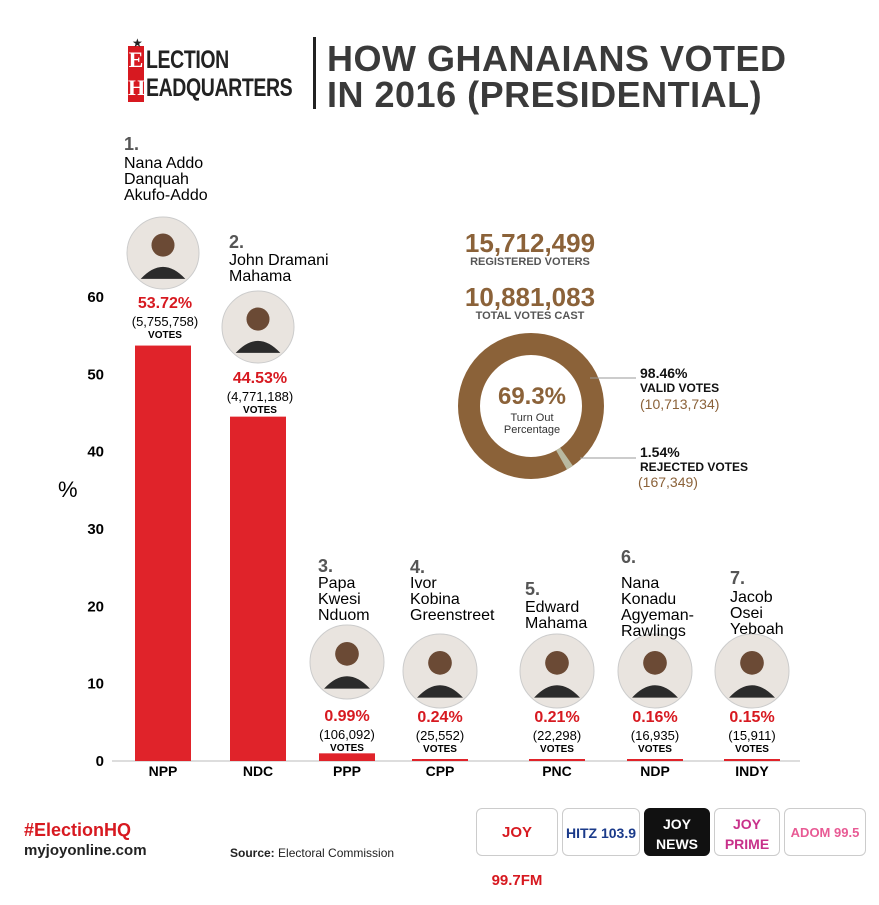 The image size is (879, 905). Describe the element at coordinates (260, 378) in the screenshot. I see `percent-label: 44.53%` at that location.